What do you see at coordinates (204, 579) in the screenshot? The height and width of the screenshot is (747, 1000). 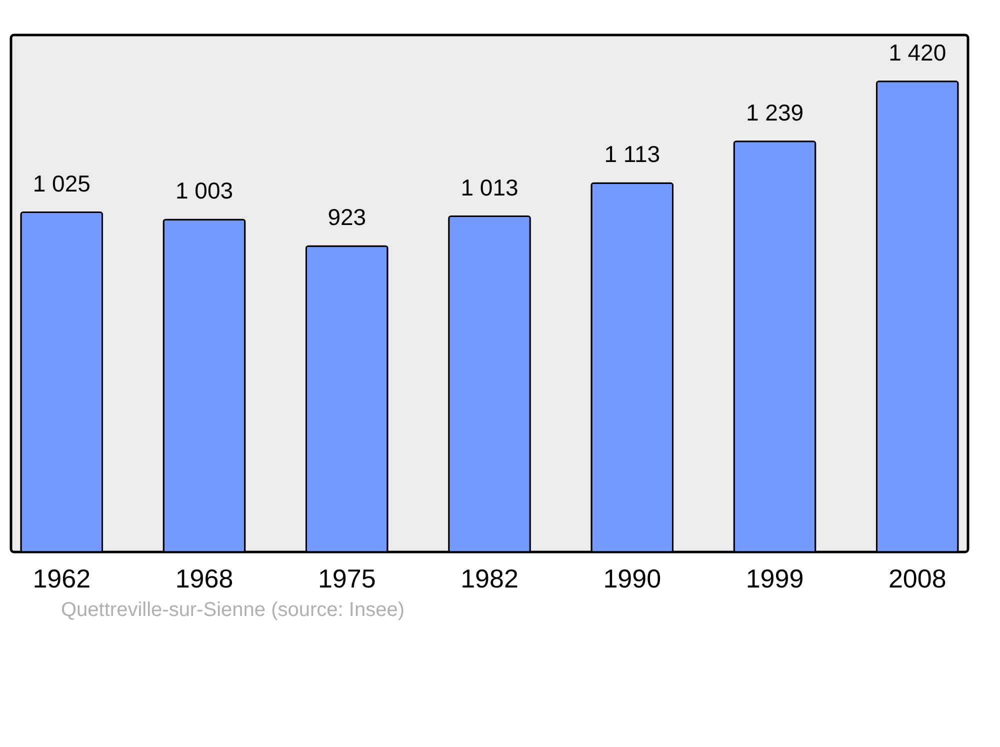 I see `x-tick-label: 1968` at bounding box center [204, 579].